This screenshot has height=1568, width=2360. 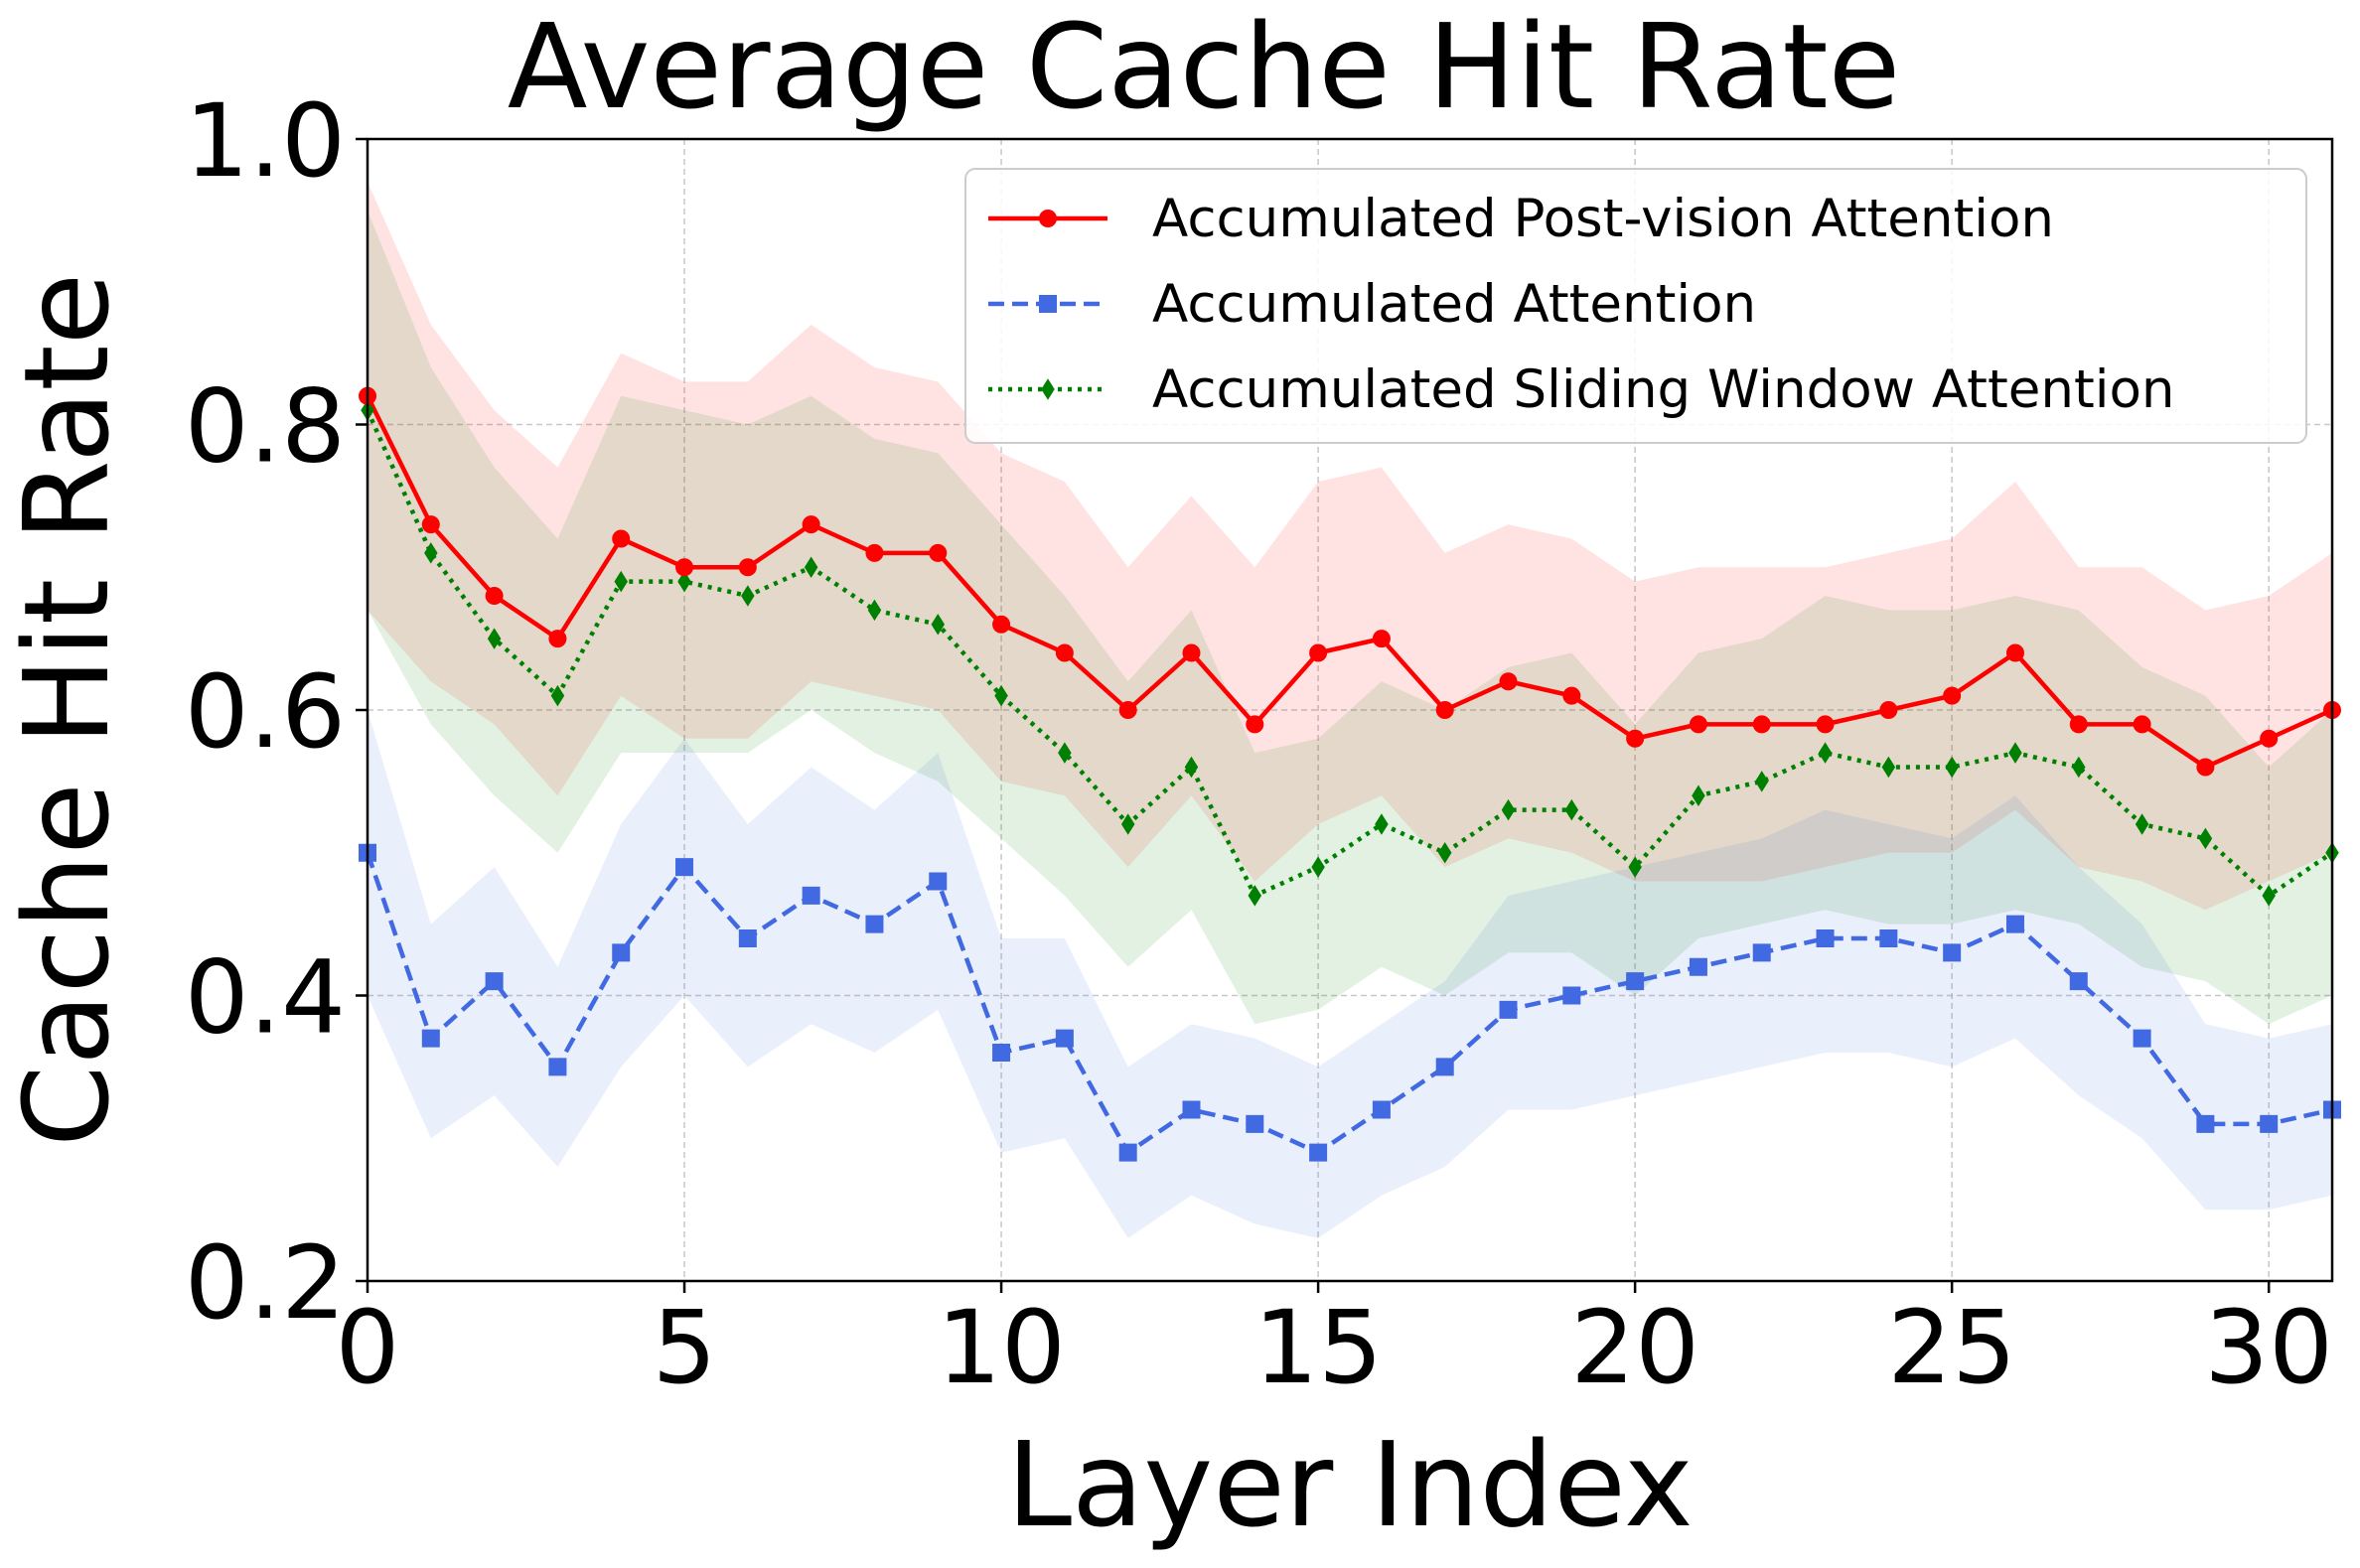 What do you see at coordinates (1001, 1348) in the screenshot?
I see `x-tick-label: 10` at bounding box center [1001, 1348].